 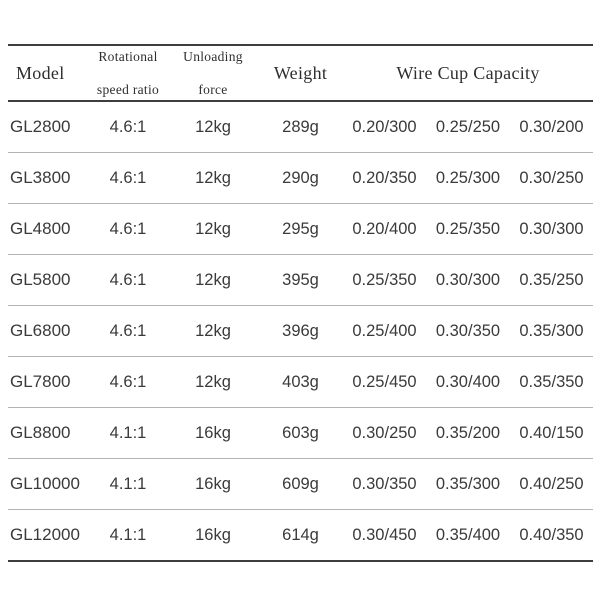 What do you see at coordinates (40, 330) in the screenshot?
I see `cell-model: GL6800` at bounding box center [40, 330].